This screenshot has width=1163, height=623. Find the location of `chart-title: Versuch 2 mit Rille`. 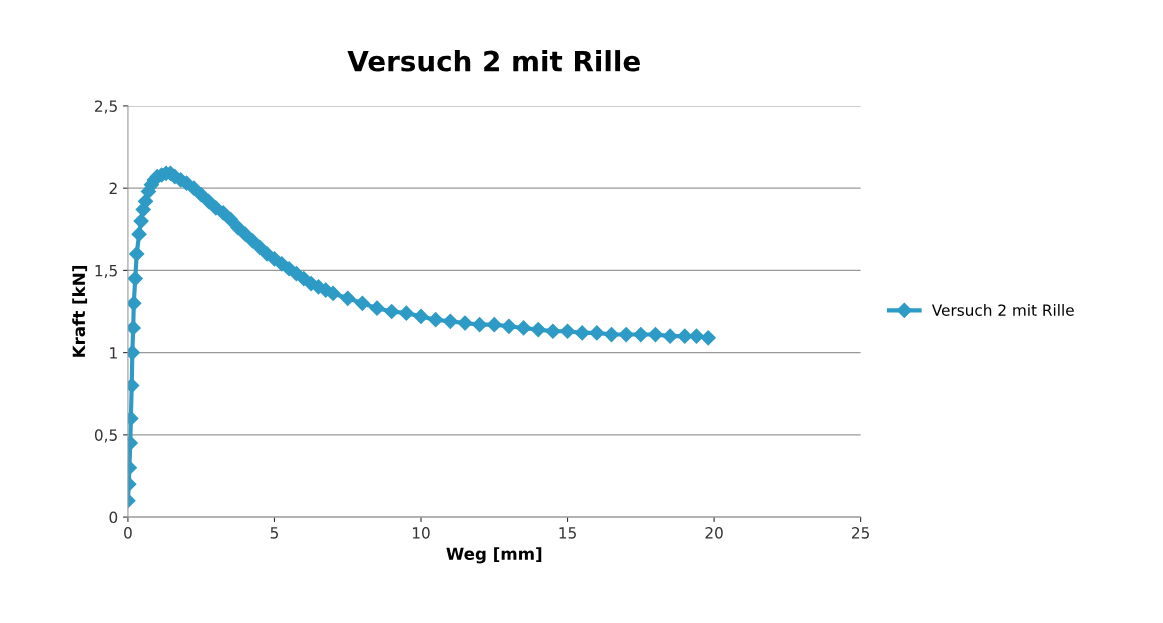

chart-title: Versuch 2 mit Rille is located at coordinates (493, 61).